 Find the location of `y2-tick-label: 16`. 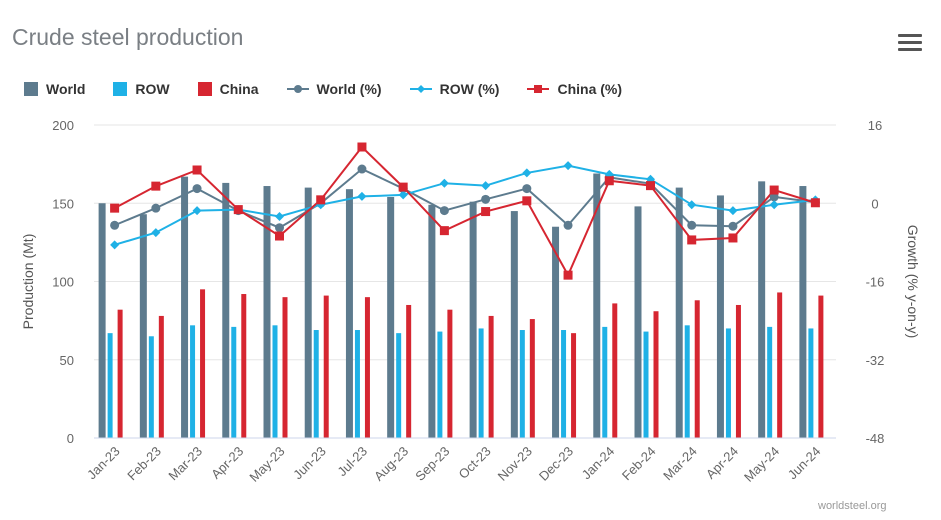

y2-tick-label: 16 is located at coordinates (875, 125).